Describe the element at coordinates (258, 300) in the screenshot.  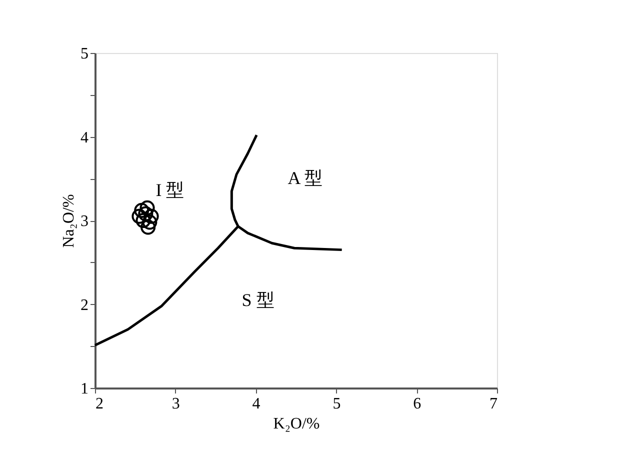
I see `annotation: S 型` at that location.